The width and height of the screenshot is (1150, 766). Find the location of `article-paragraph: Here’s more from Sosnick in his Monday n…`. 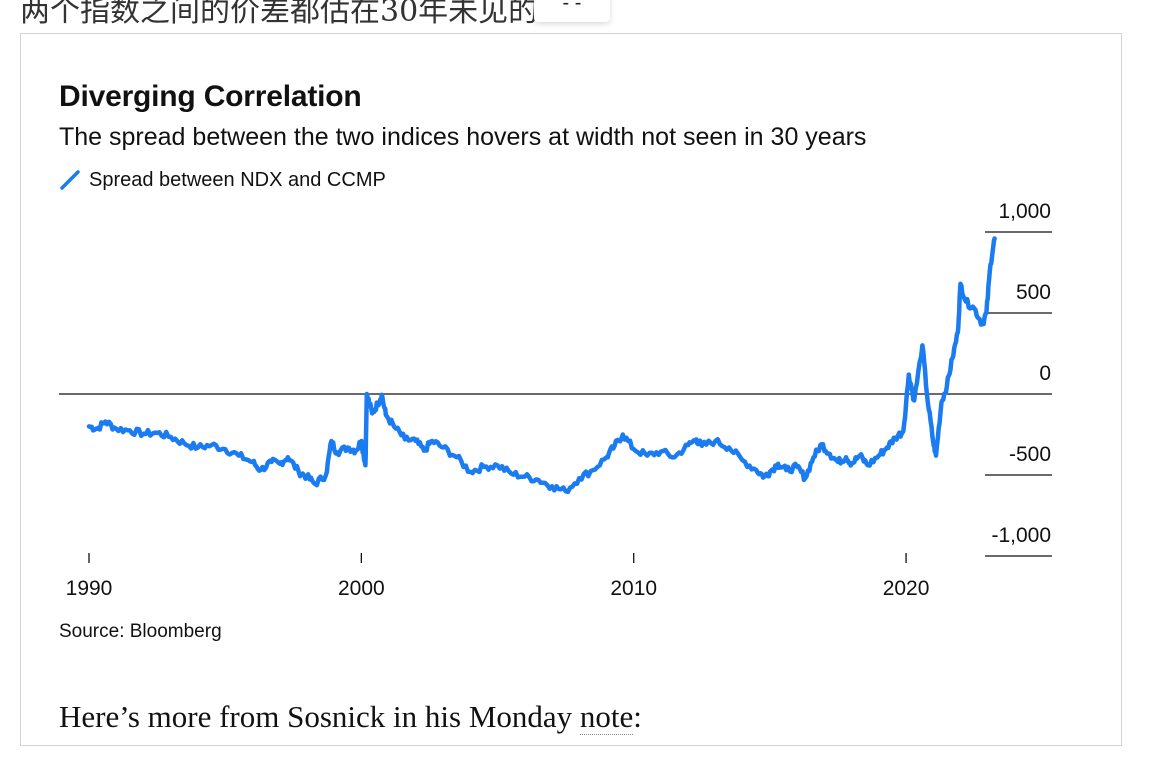

article-paragraph: Here’s more from Sosnick in his Monday n… is located at coordinates (350, 717).